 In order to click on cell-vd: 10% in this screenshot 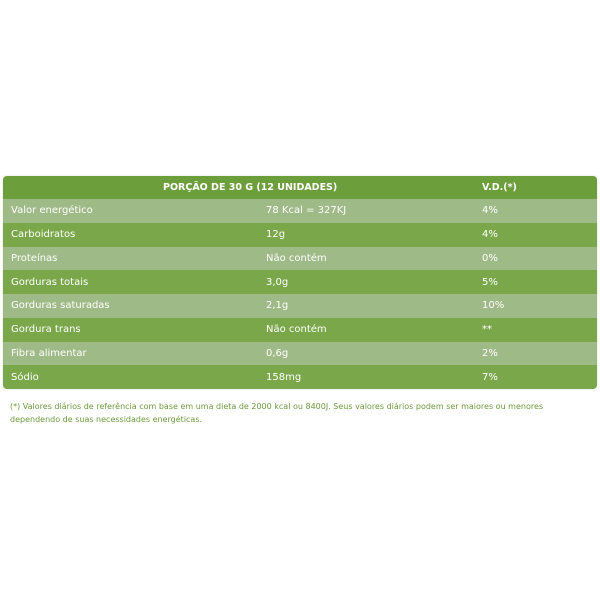, I will do `click(493, 306)`.